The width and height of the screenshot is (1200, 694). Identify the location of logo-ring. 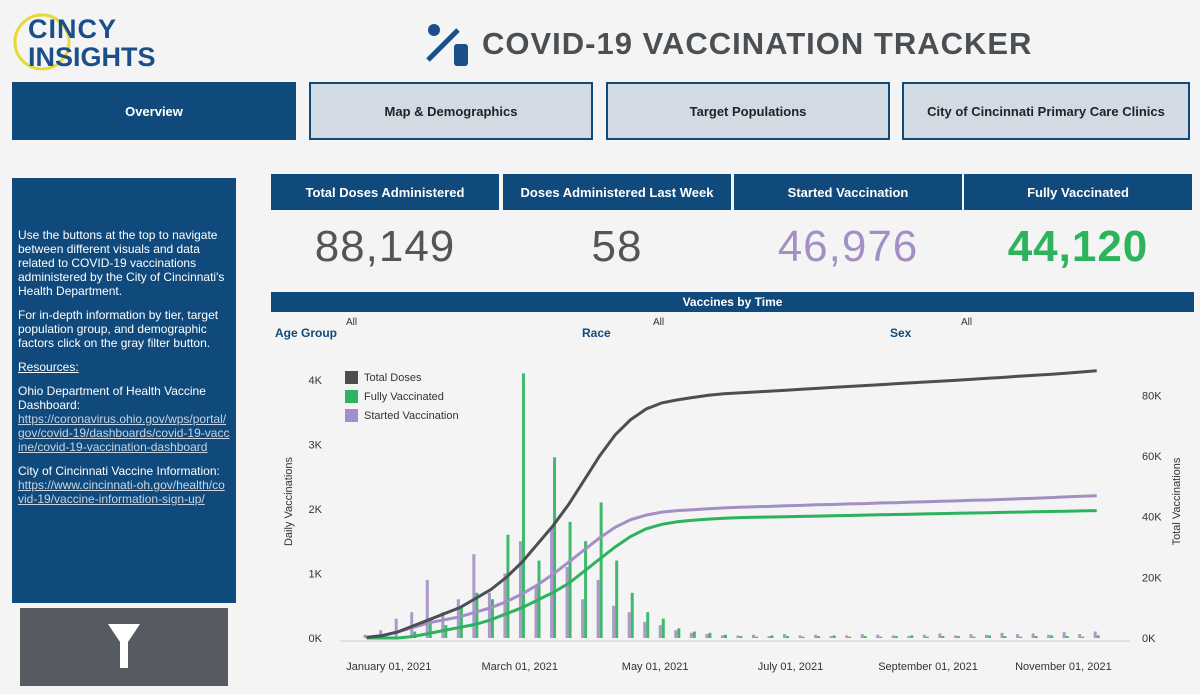
(42, 42).